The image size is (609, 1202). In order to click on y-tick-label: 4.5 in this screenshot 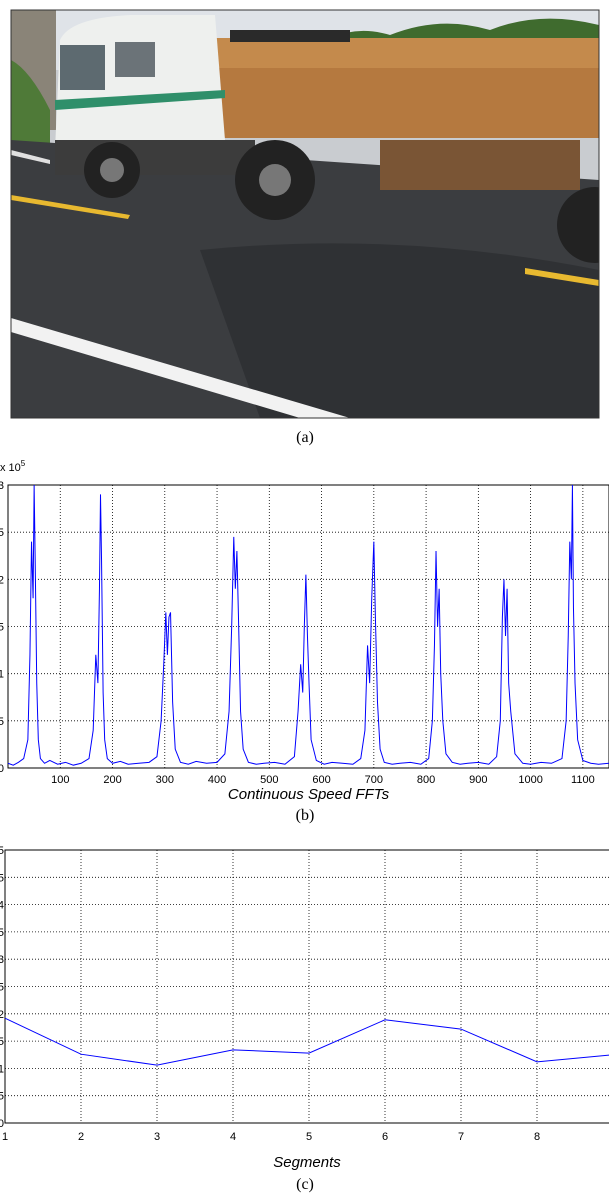, I will do `click(2, 878)`.